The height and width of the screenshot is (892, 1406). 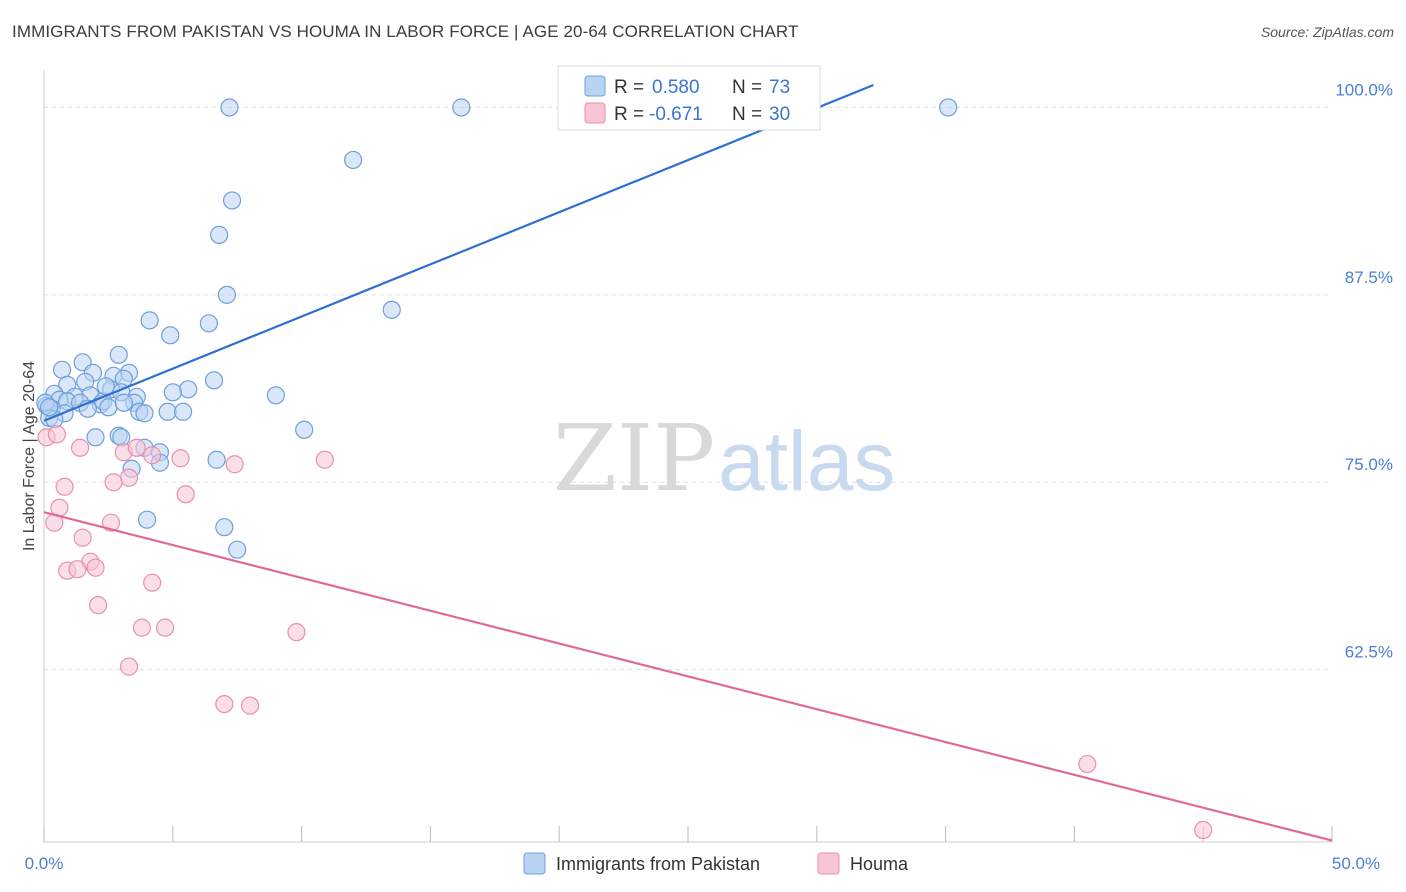 I want to click on y-tick-label-2: 87.5%, so click(x=1369, y=277).